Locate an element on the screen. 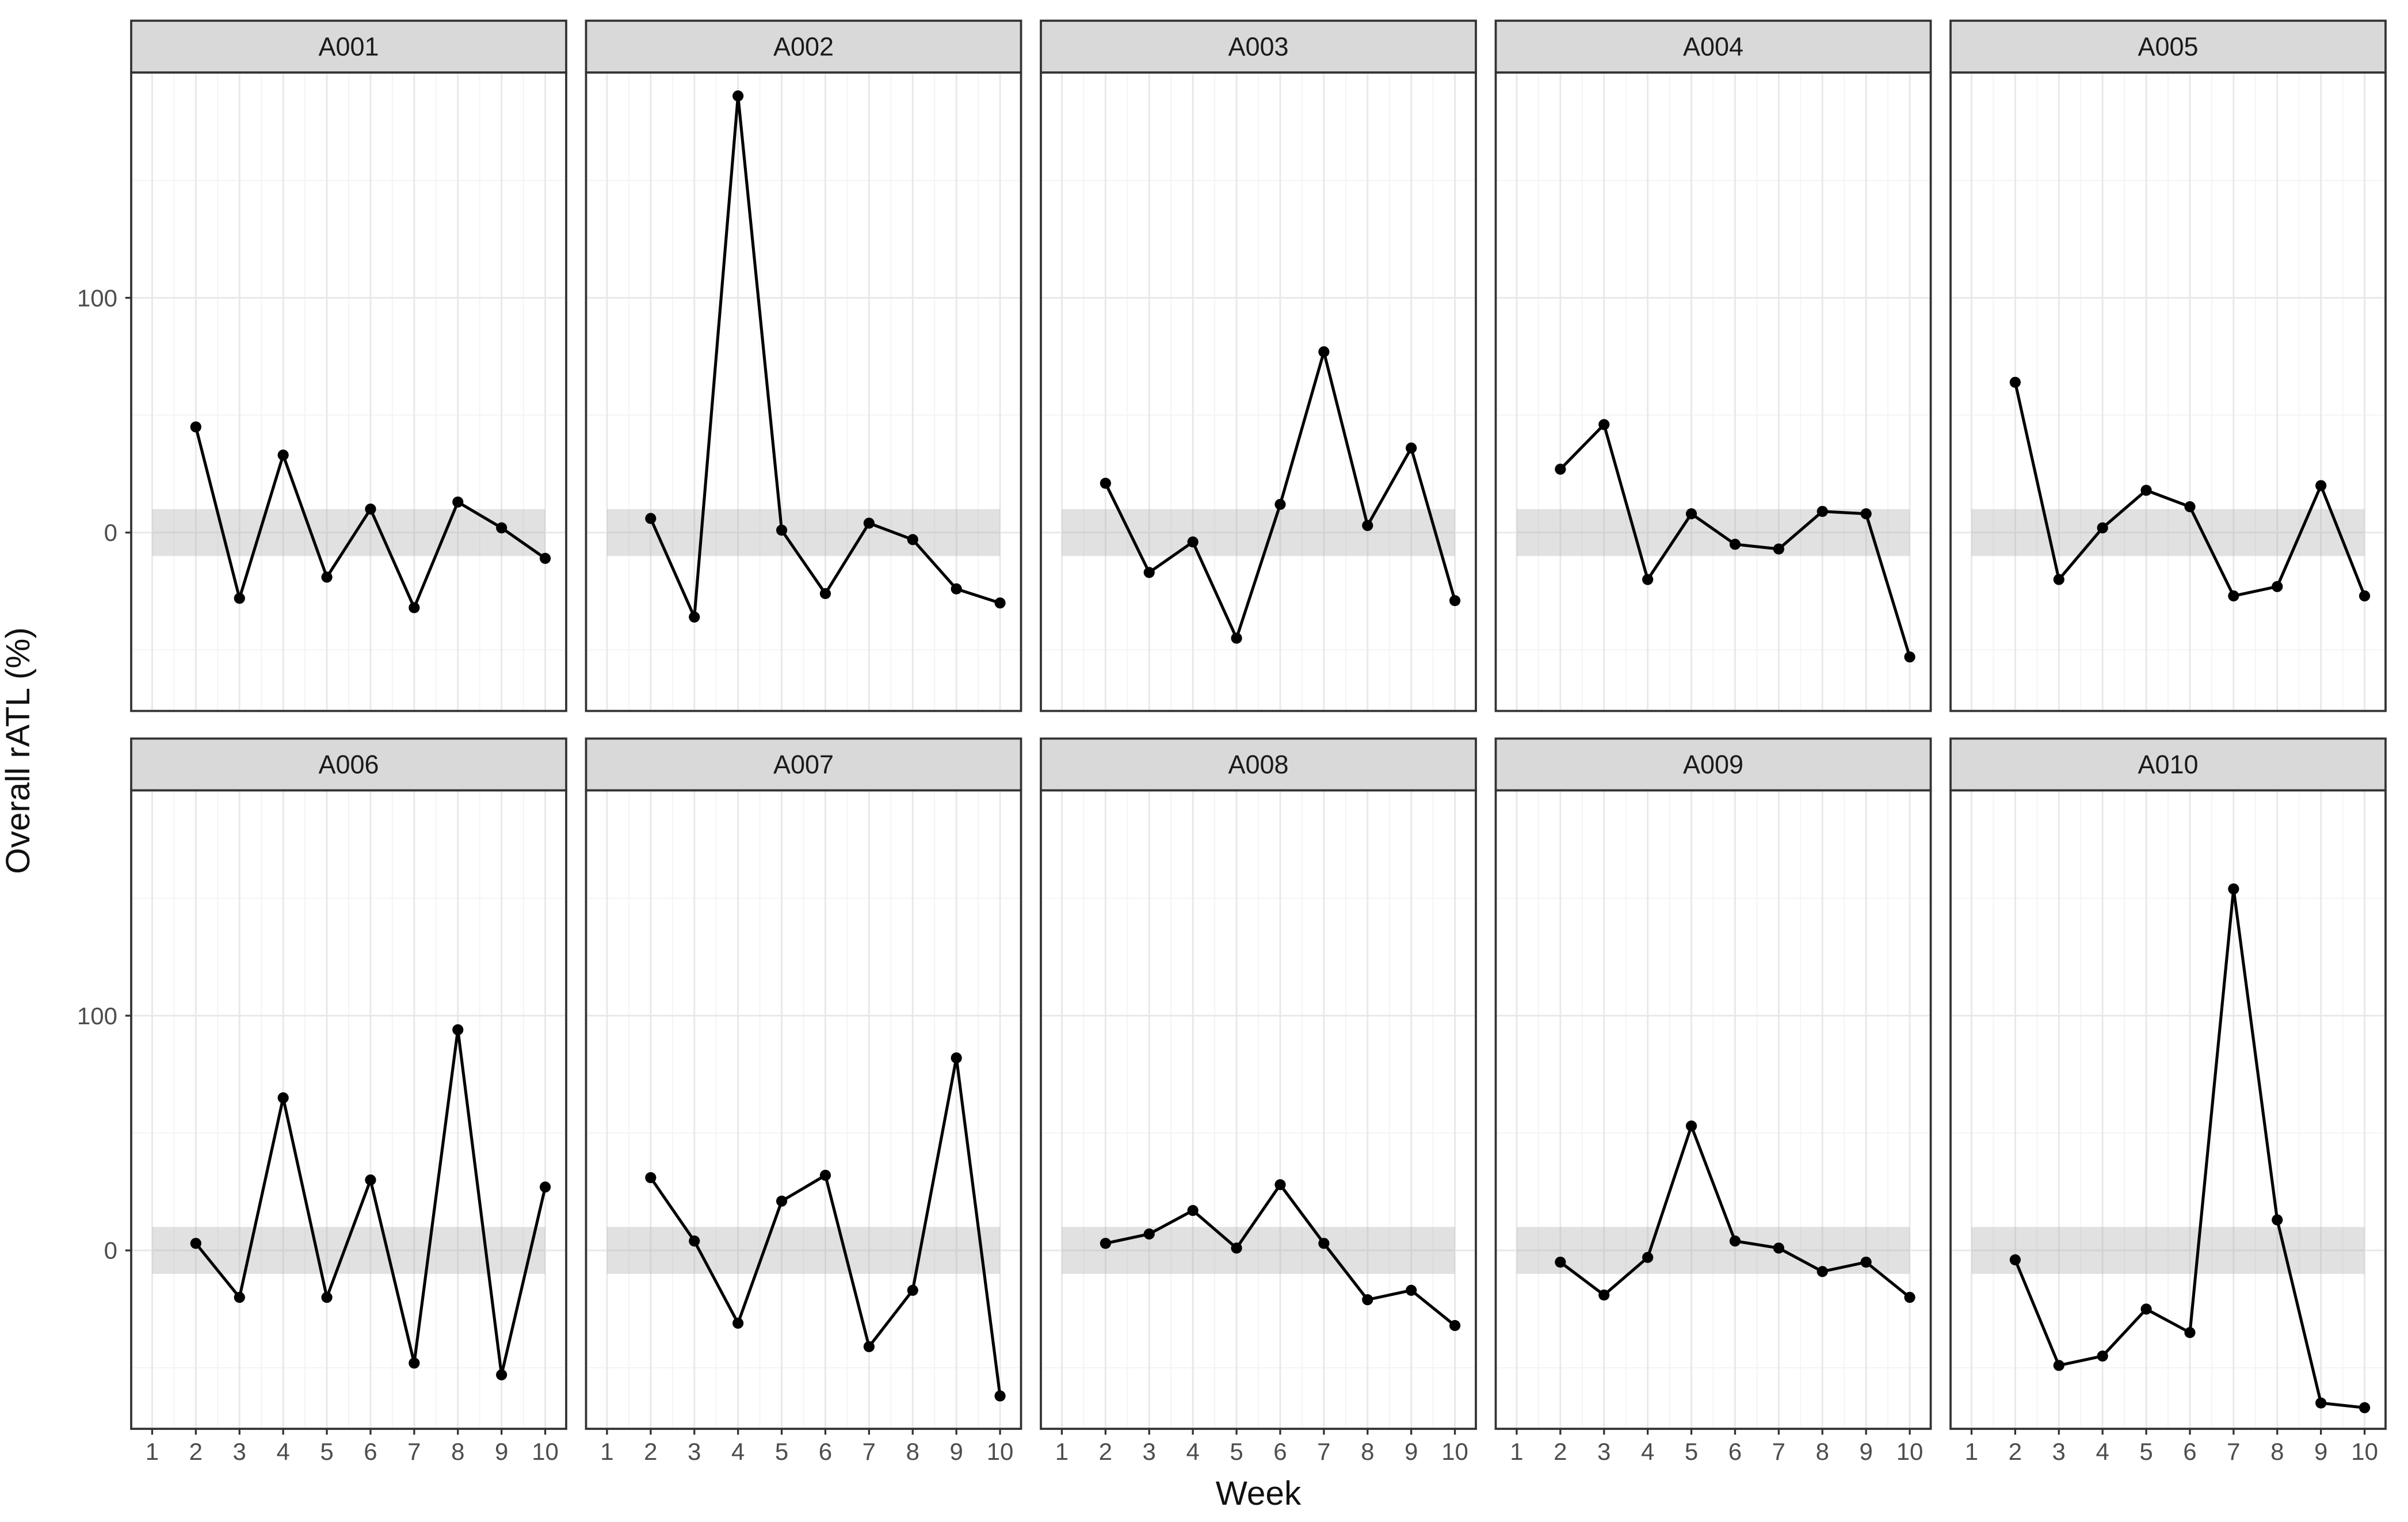 This screenshot has height=1522, width=2408. facet-strip-label: A001 is located at coordinates (348, 47).